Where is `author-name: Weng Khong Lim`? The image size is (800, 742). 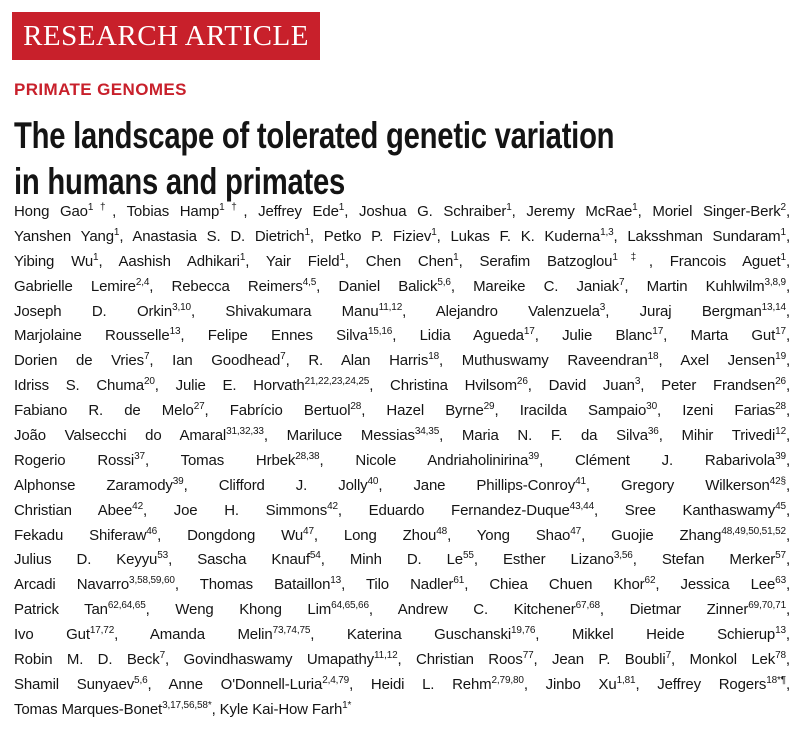 author-name: Weng Khong Lim is located at coordinates (253, 610).